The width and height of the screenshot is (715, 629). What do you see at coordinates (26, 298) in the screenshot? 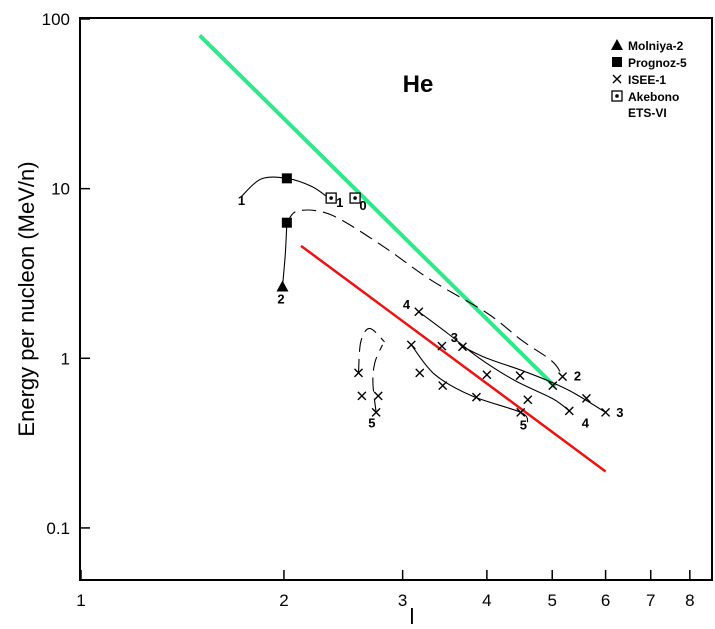
I see `y-axis-title: Energy per nucleon (MeV/n)` at bounding box center [26, 298].